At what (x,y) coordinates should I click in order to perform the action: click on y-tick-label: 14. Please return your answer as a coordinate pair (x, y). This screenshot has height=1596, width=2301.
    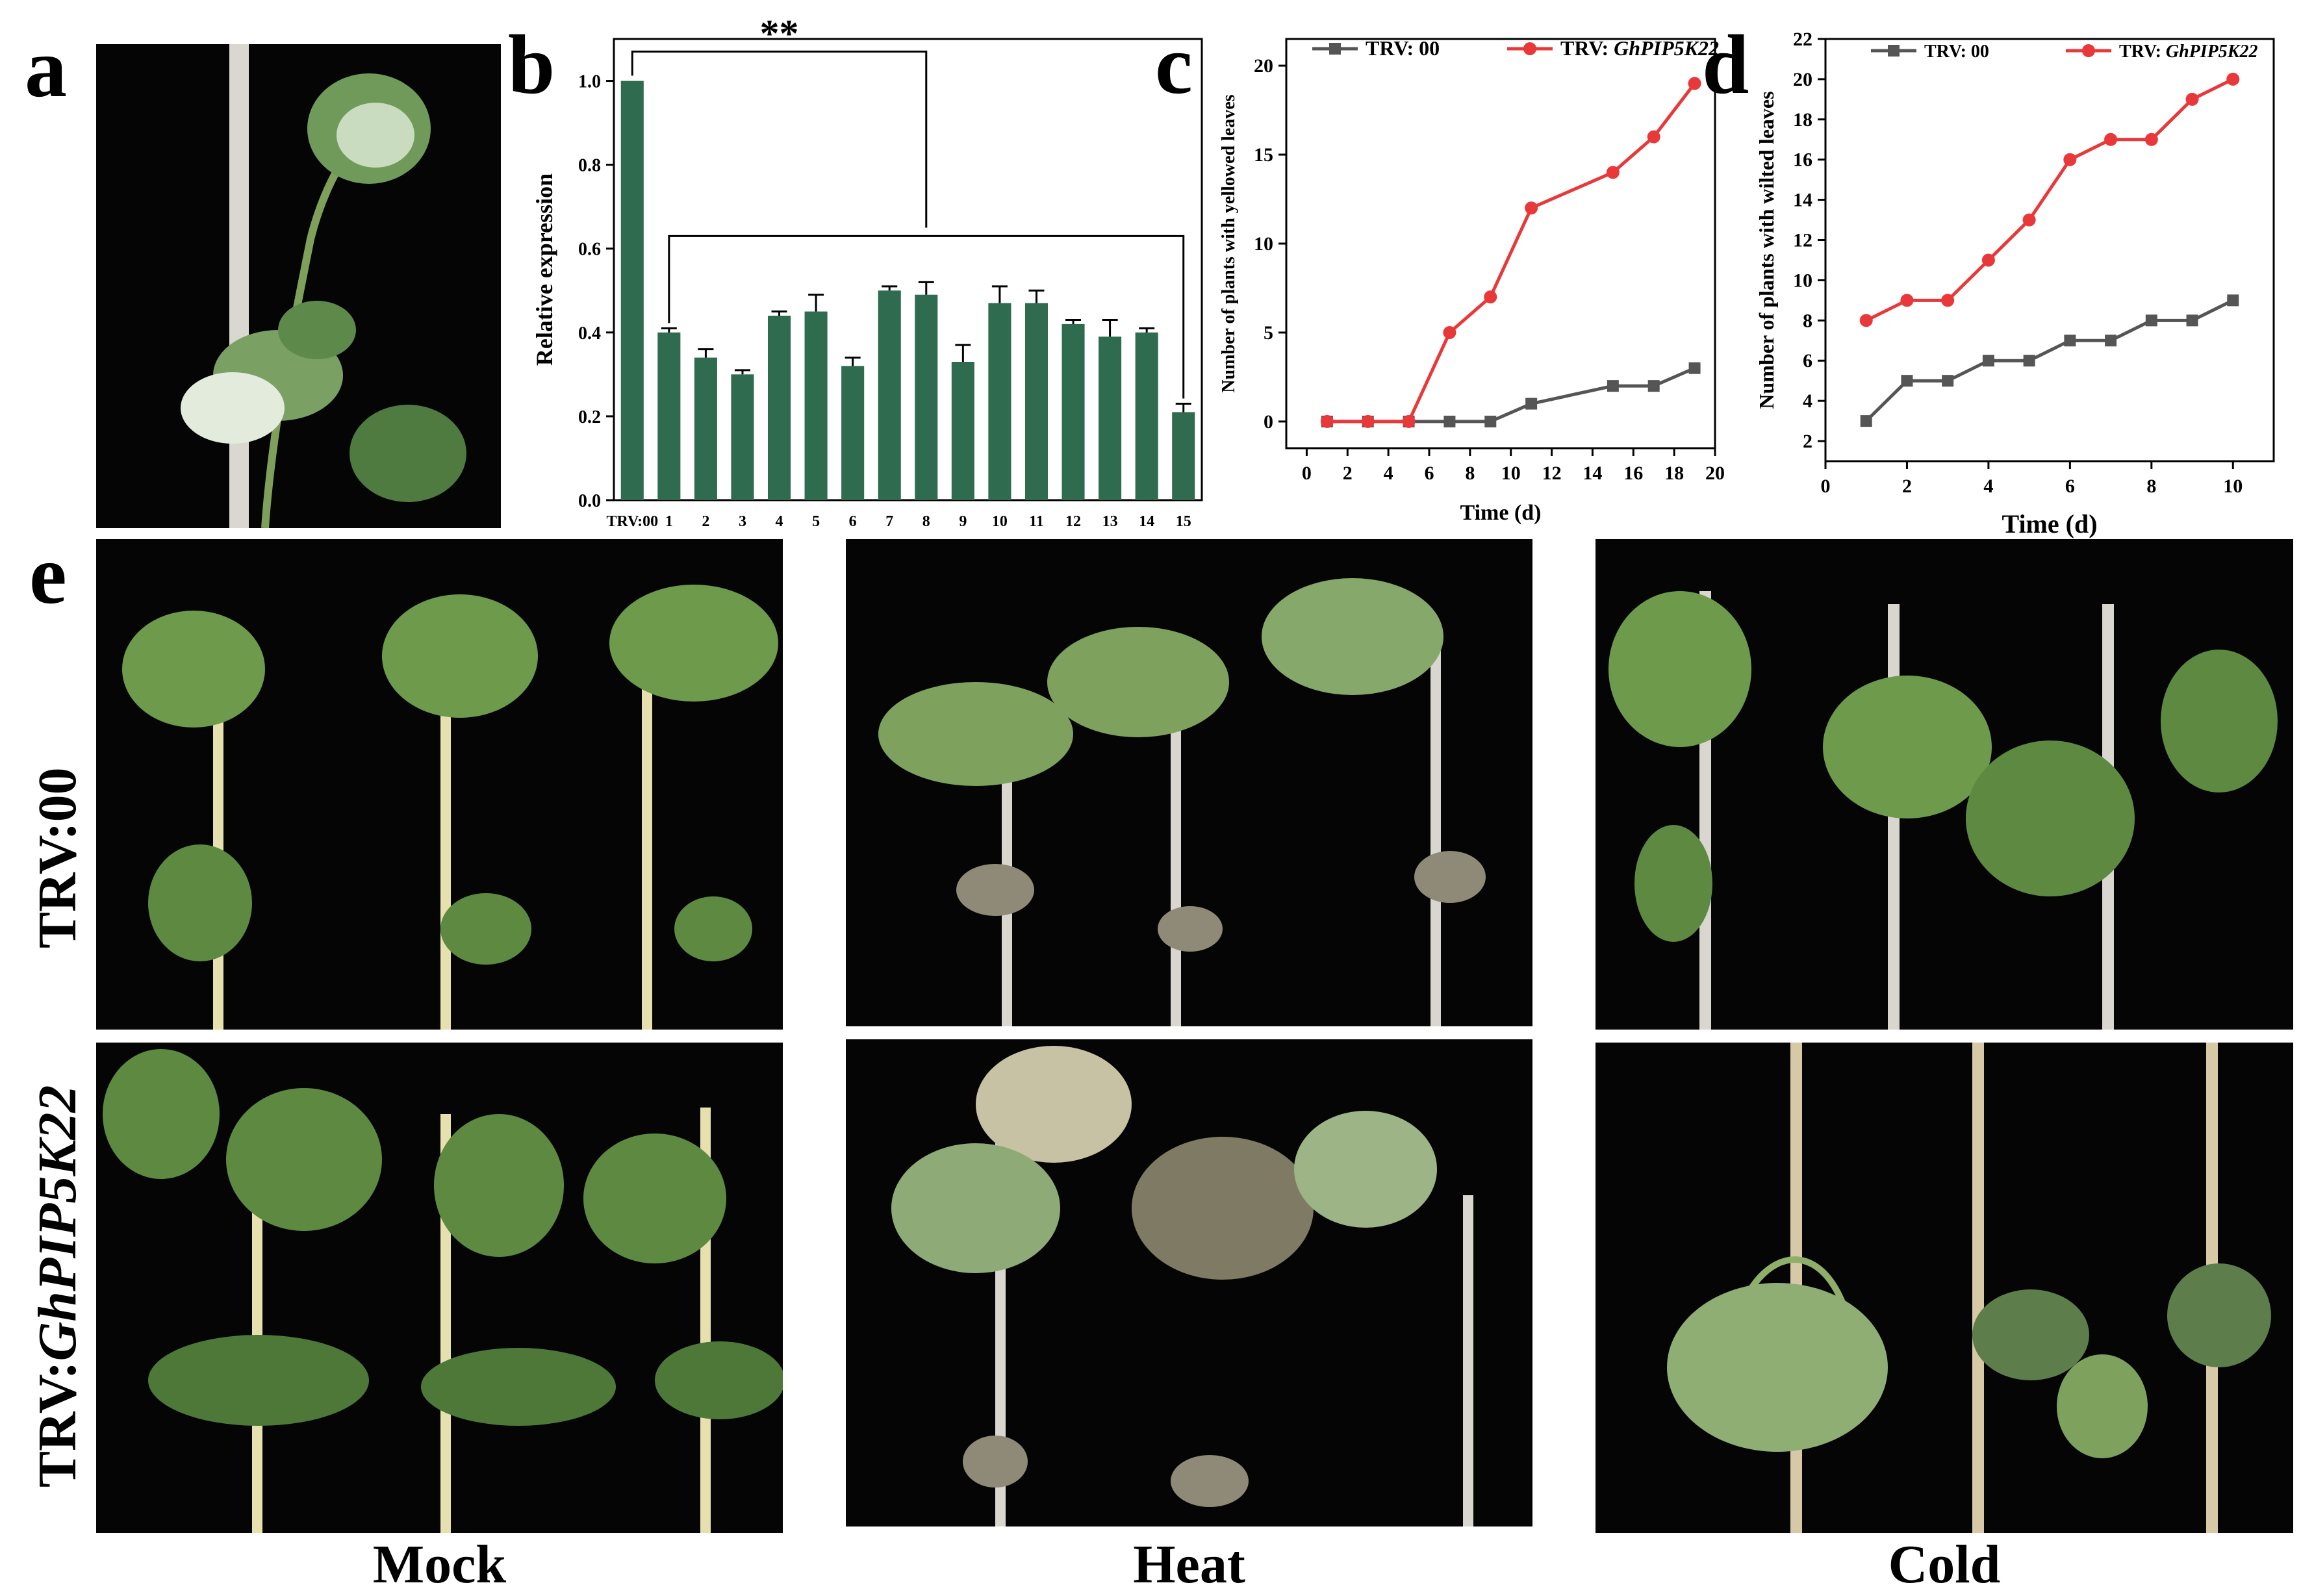
    Looking at the image, I should click on (1803, 200).